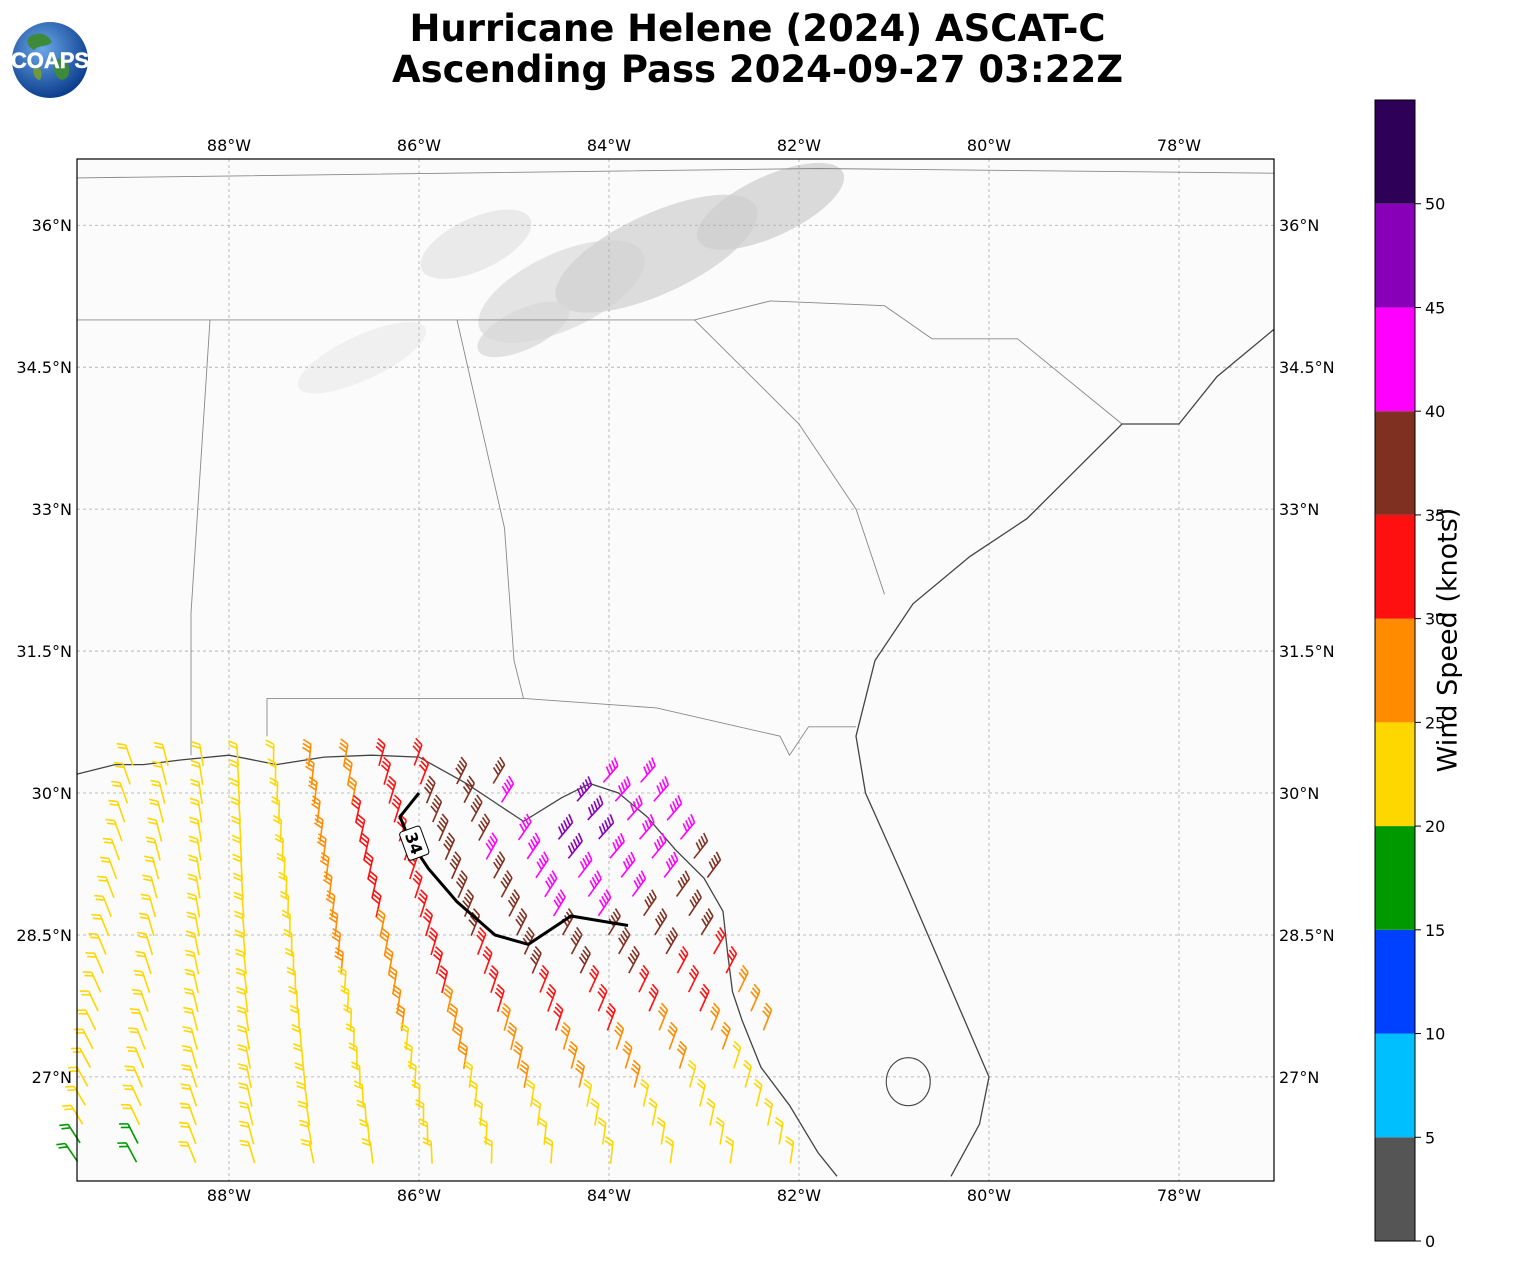 This screenshot has width=1513, height=1264. I want to click on coaps-logo: COAPS, so click(50, 60).